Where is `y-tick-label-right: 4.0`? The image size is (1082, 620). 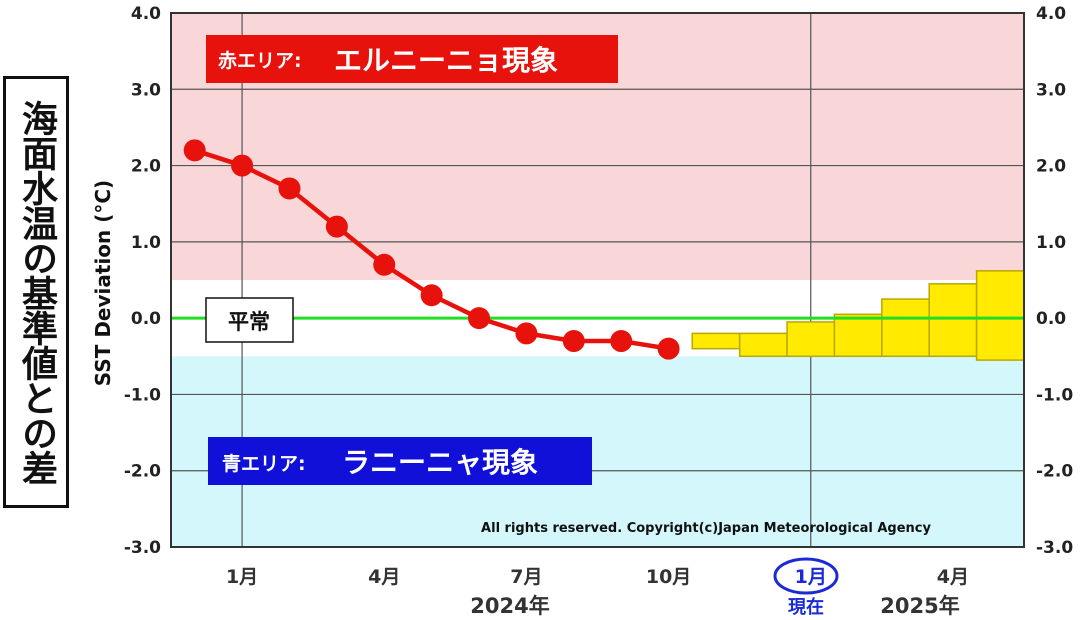
y-tick-label-right: 4.0 is located at coordinates (1051, 14).